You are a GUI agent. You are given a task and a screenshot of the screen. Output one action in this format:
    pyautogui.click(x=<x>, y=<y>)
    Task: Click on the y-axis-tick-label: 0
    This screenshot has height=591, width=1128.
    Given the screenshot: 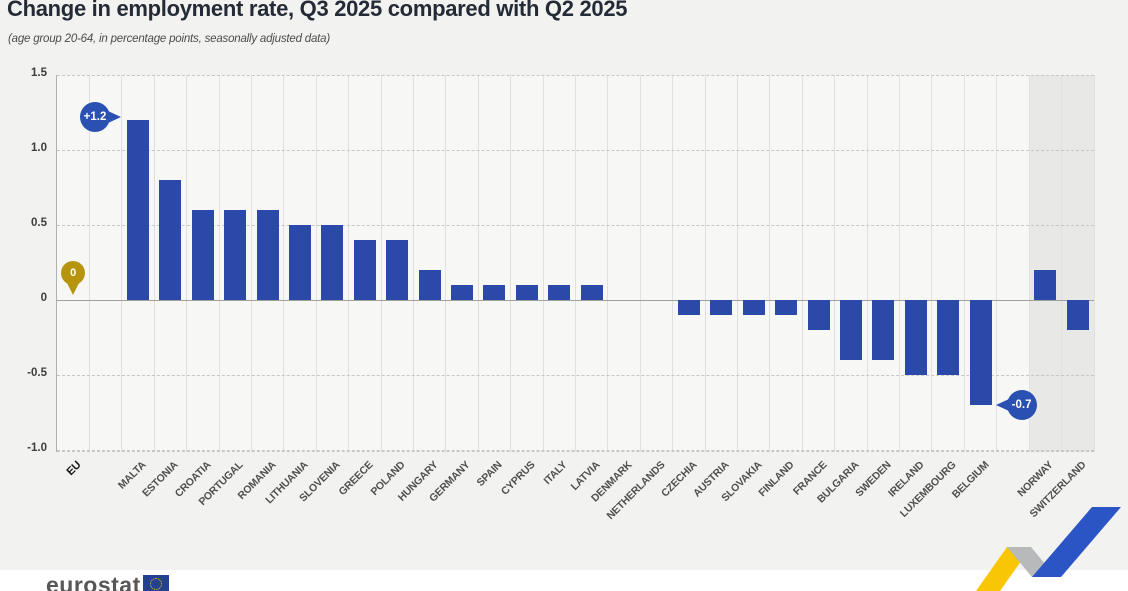 What is the action you would take?
    pyautogui.click(x=43, y=298)
    